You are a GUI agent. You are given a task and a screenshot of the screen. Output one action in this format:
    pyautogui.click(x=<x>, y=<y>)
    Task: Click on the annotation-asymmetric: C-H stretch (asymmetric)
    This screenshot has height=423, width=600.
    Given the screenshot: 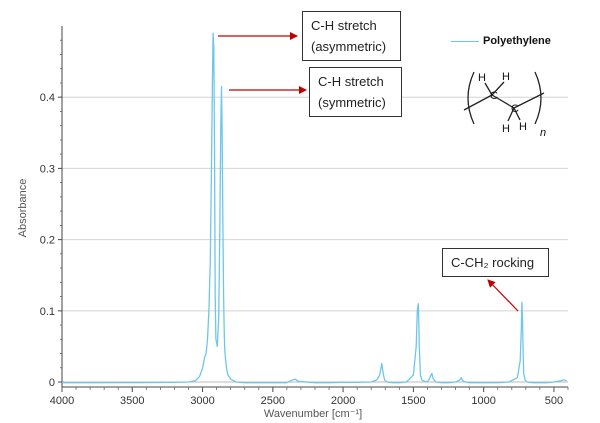 What is the action you would take?
    pyautogui.click(x=351, y=36)
    